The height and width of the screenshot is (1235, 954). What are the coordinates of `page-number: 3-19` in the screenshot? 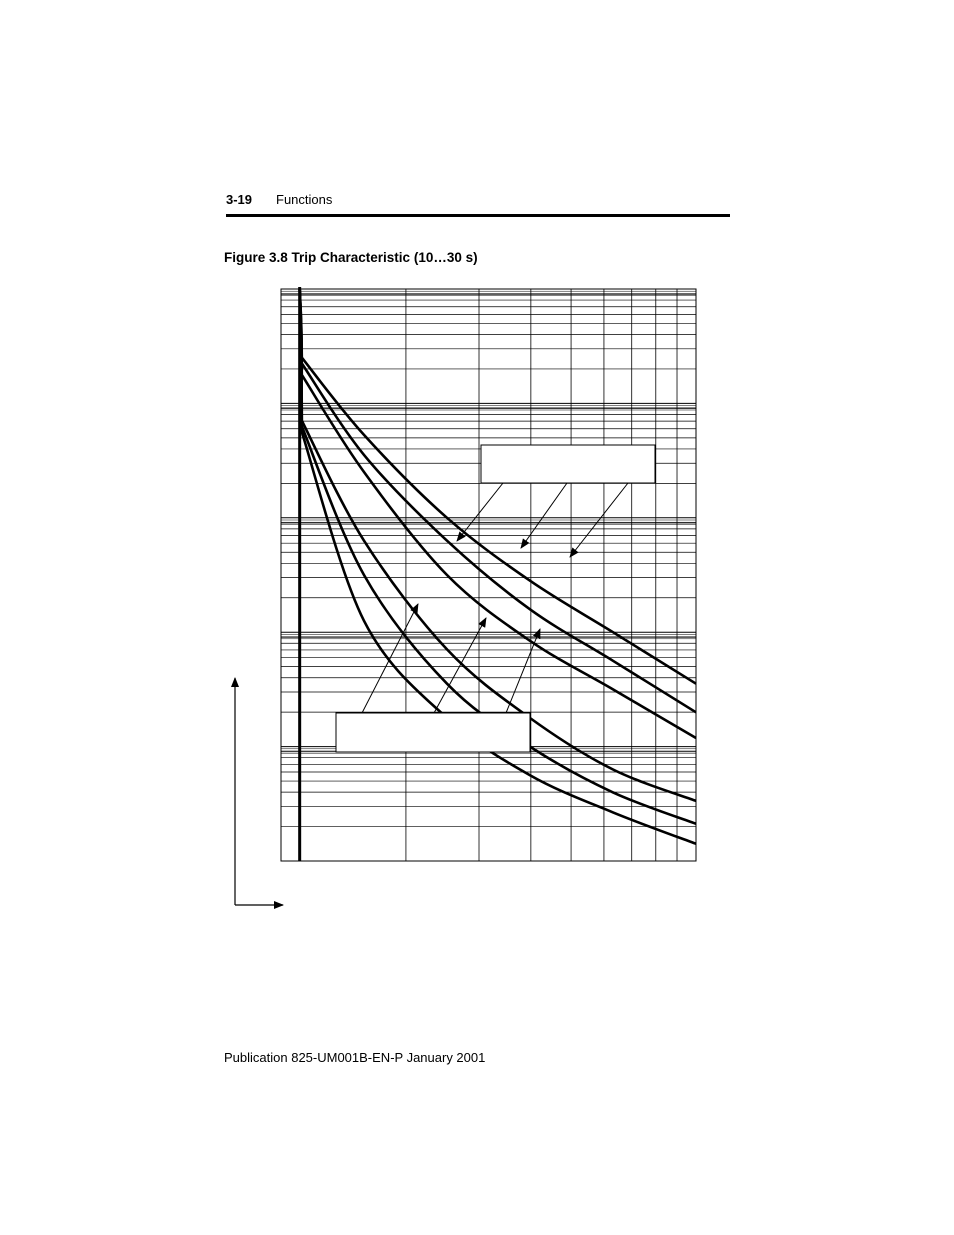 It's located at (239, 199).